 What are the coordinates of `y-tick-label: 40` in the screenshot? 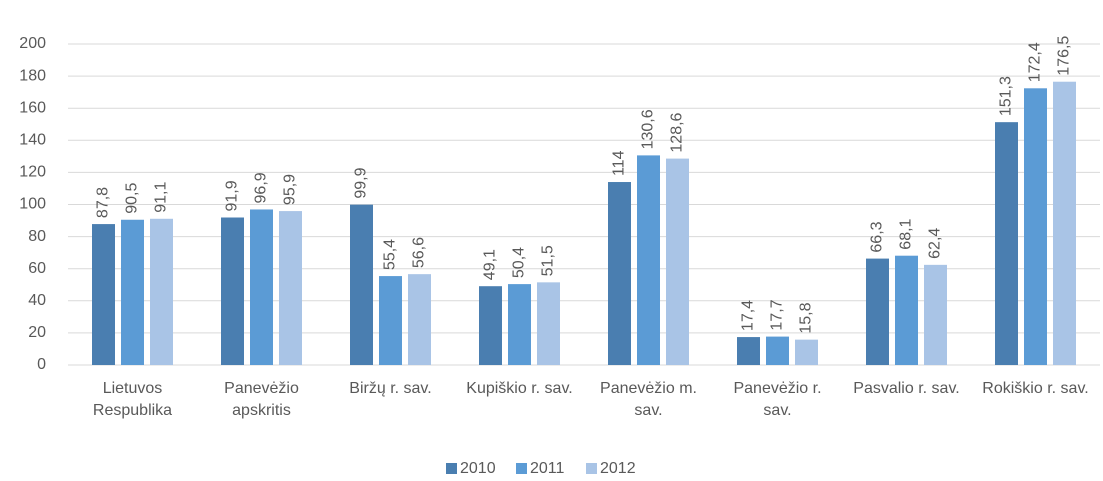 It's located at (37, 300).